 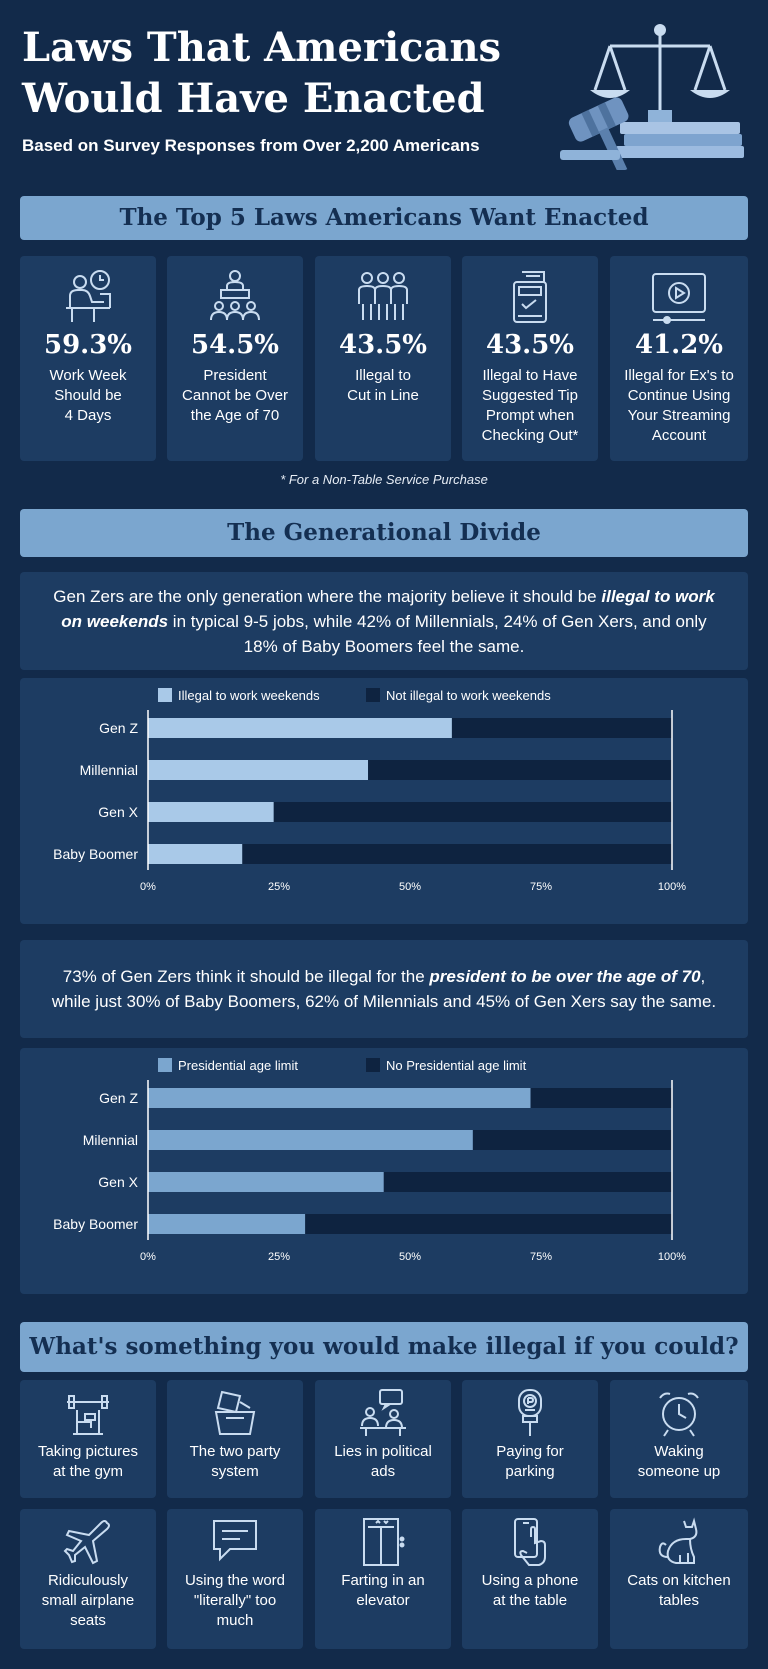 I want to click on stat-label: President Cannot be Over the Age of 70, so click(x=235, y=395).